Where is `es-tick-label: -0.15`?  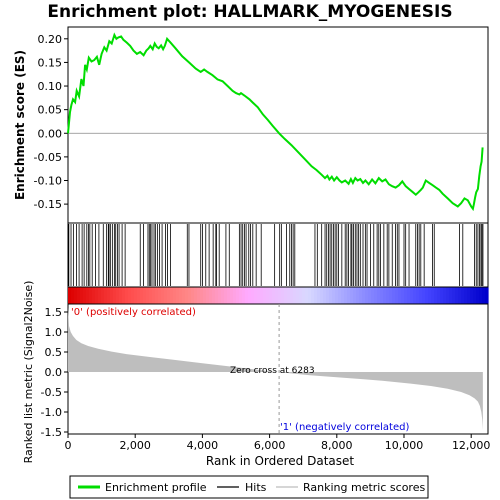 es-tick-label: -0.15 is located at coordinates (48, 204).